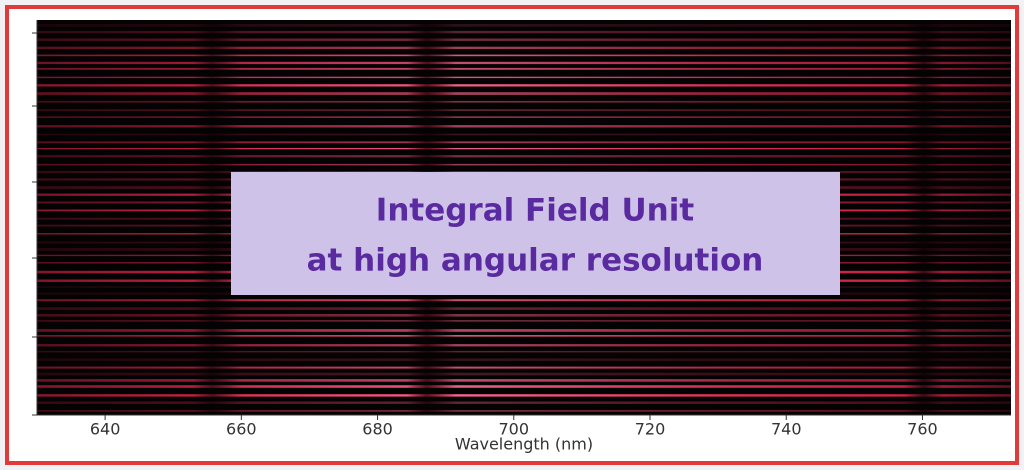 The height and width of the screenshot is (470, 1024). What do you see at coordinates (514, 429) in the screenshot?
I see `x-tick-label: 700` at bounding box center [514, 429].